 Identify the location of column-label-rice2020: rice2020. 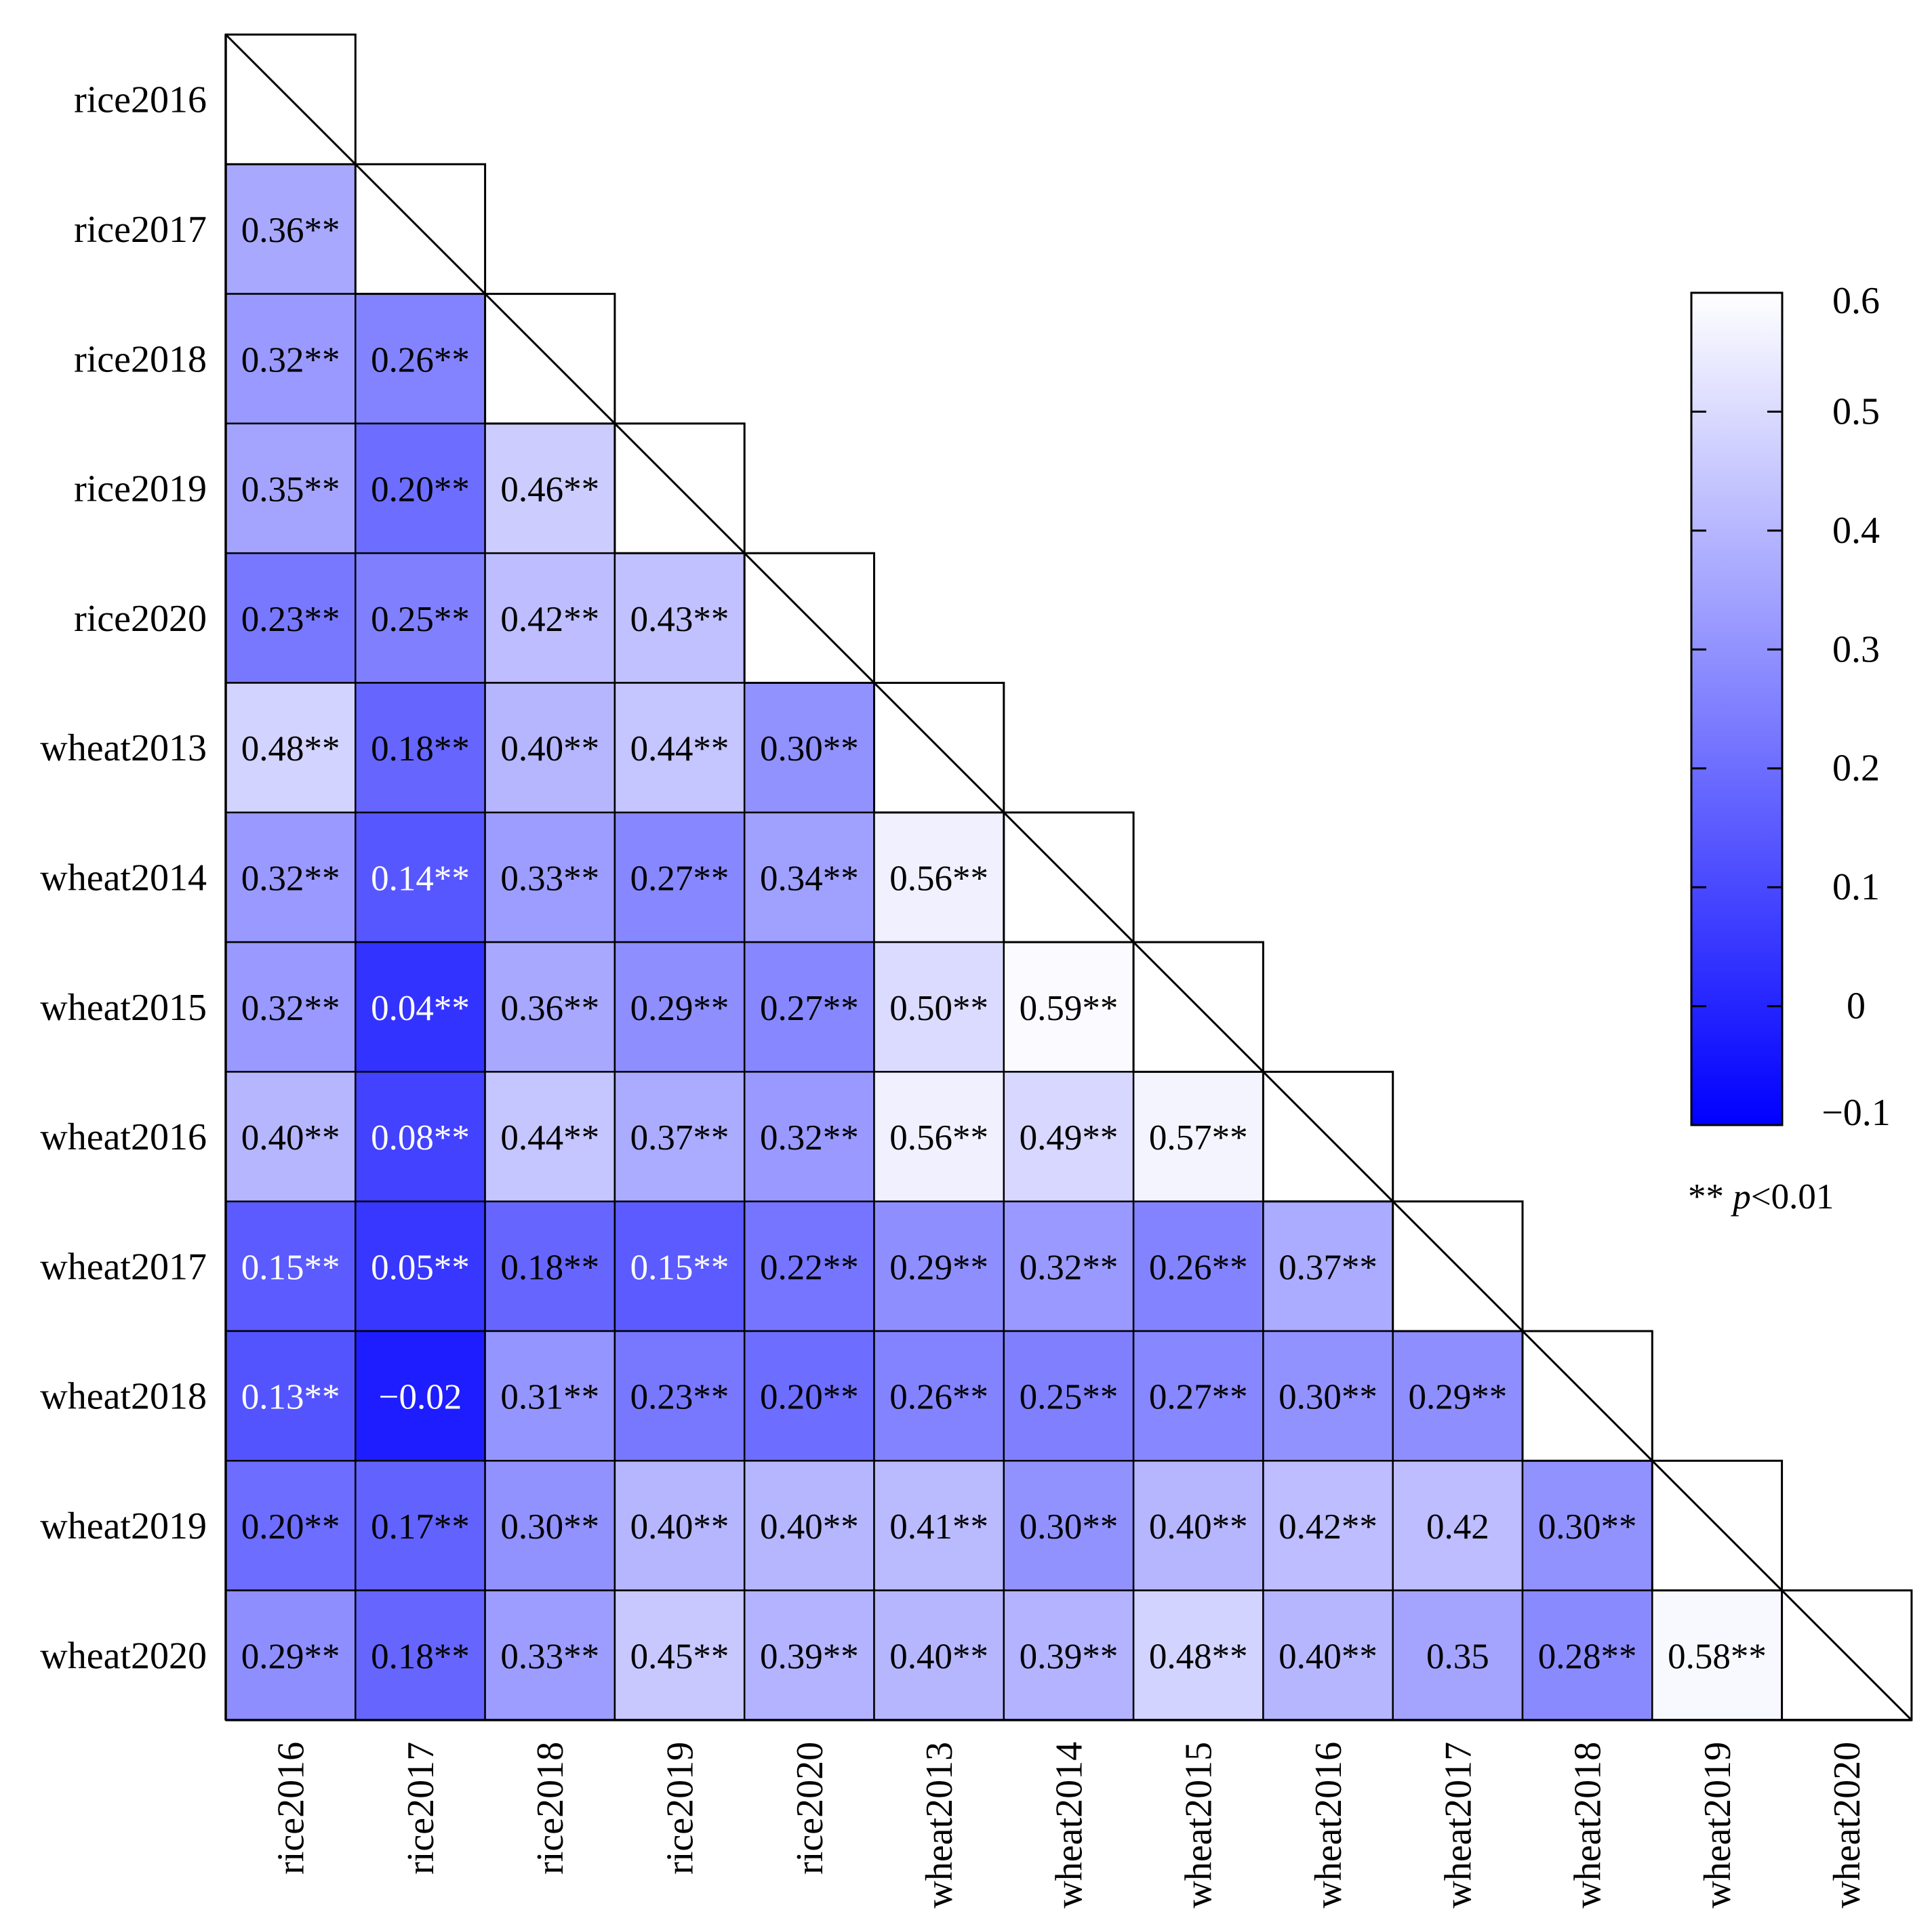
(810, 1808).